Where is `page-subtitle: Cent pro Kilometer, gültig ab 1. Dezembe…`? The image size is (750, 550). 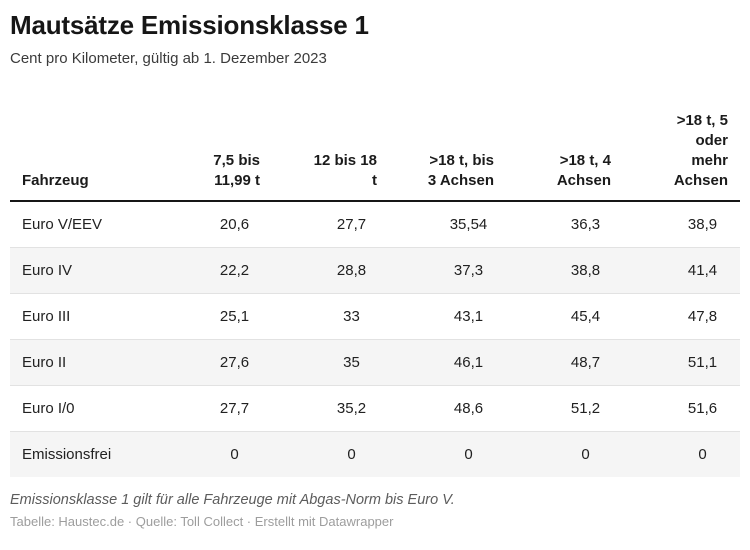
page-subtitle: Cent pro Kilometer, gültig ab 1. Dezembe… is located at coordinates (168, 58).